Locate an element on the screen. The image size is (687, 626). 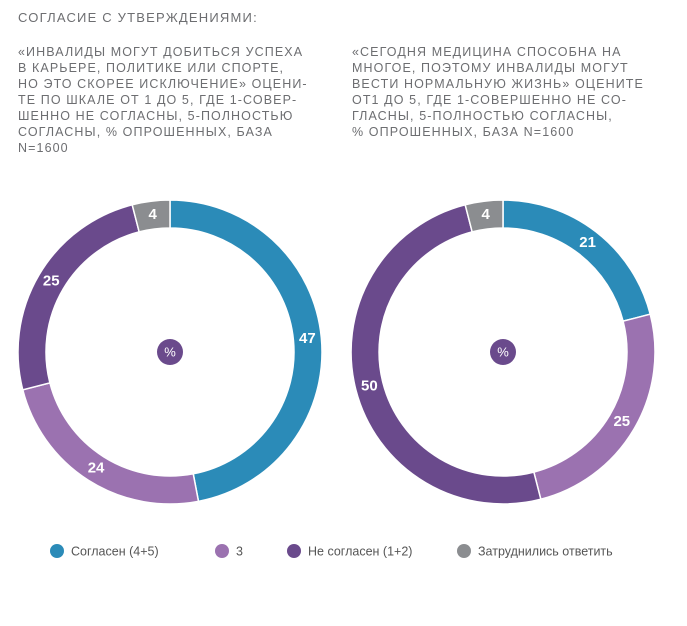
segment-label: 24 is located at coordinates (96, 467).